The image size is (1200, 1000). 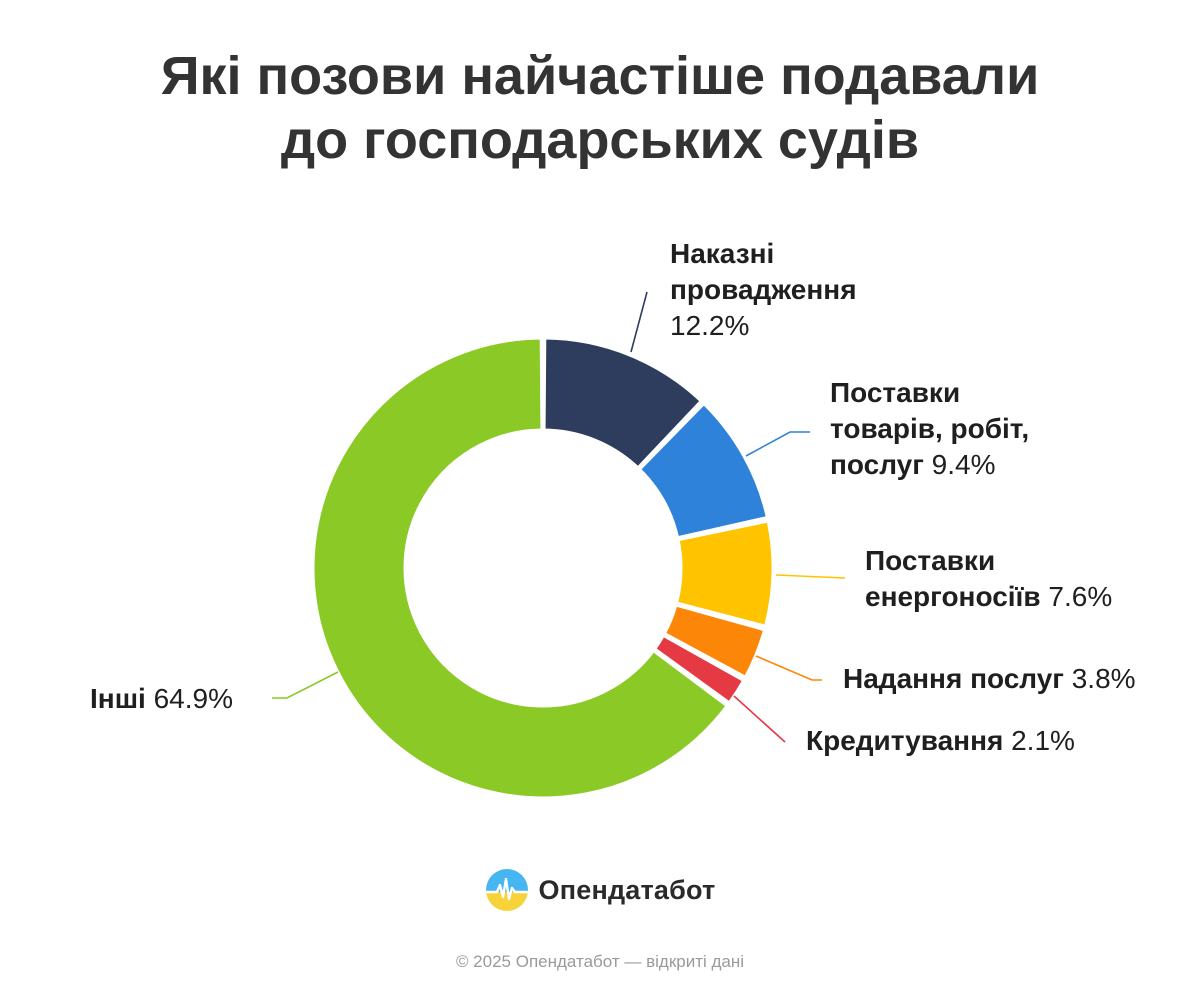 I want to click on slice-value-1: 12.2%, so click(x=709, y=325).